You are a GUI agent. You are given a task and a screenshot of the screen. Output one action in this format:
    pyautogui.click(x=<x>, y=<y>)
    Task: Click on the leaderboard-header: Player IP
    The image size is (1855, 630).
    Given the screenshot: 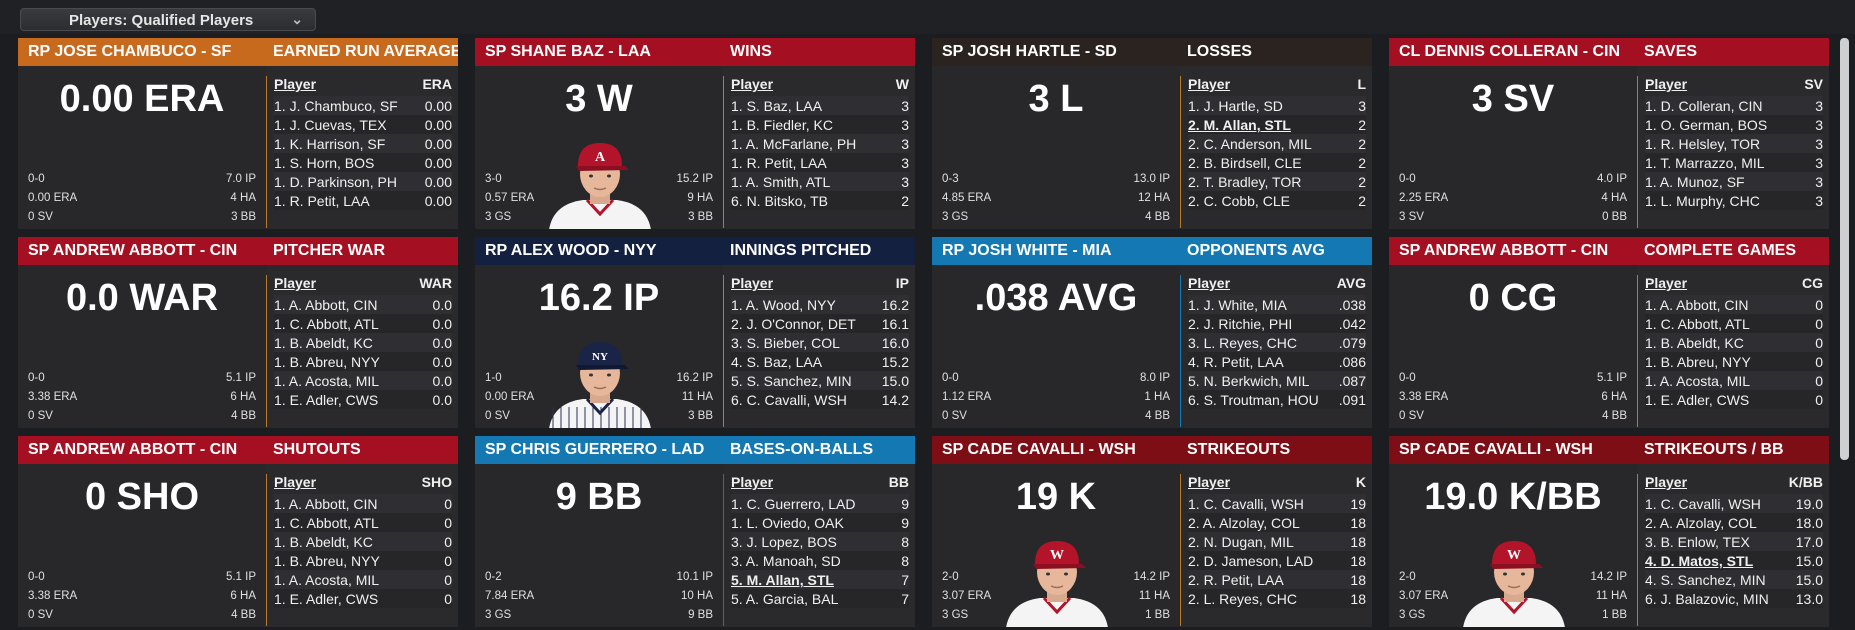 What is the action you would take?
    pyautogui.click(x=820, y=285)
    